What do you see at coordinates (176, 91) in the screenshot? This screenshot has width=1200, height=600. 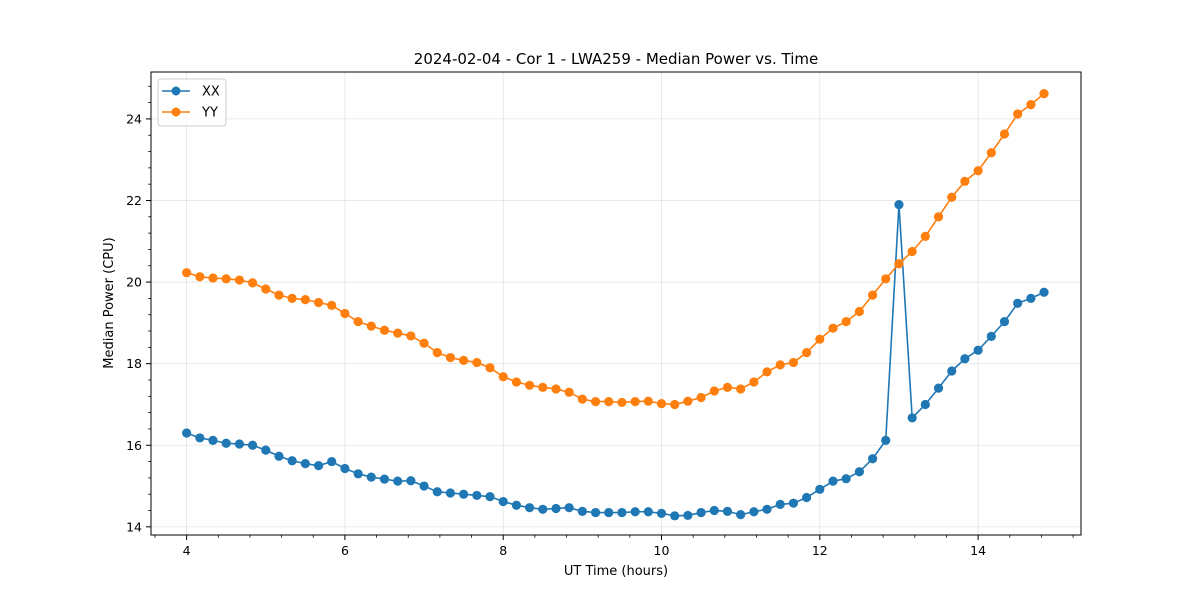 I see `legend-marker-xx` at bounding box center [176, 91].